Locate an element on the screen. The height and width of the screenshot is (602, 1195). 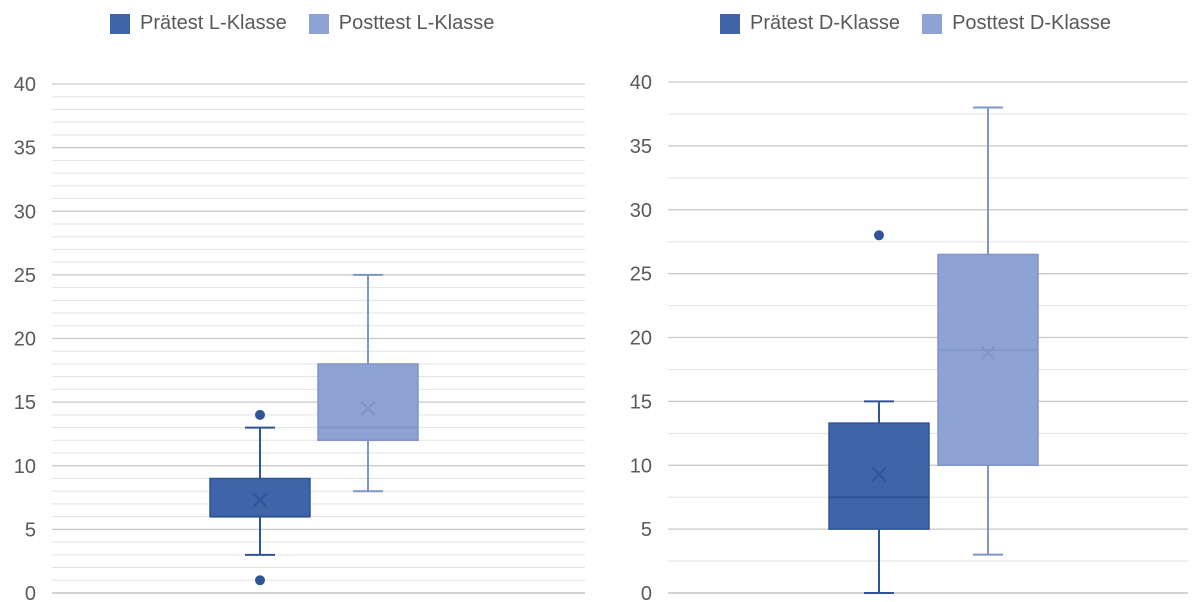
legend-item: Prätest D-Klasse is located at coordinates (810, 23).